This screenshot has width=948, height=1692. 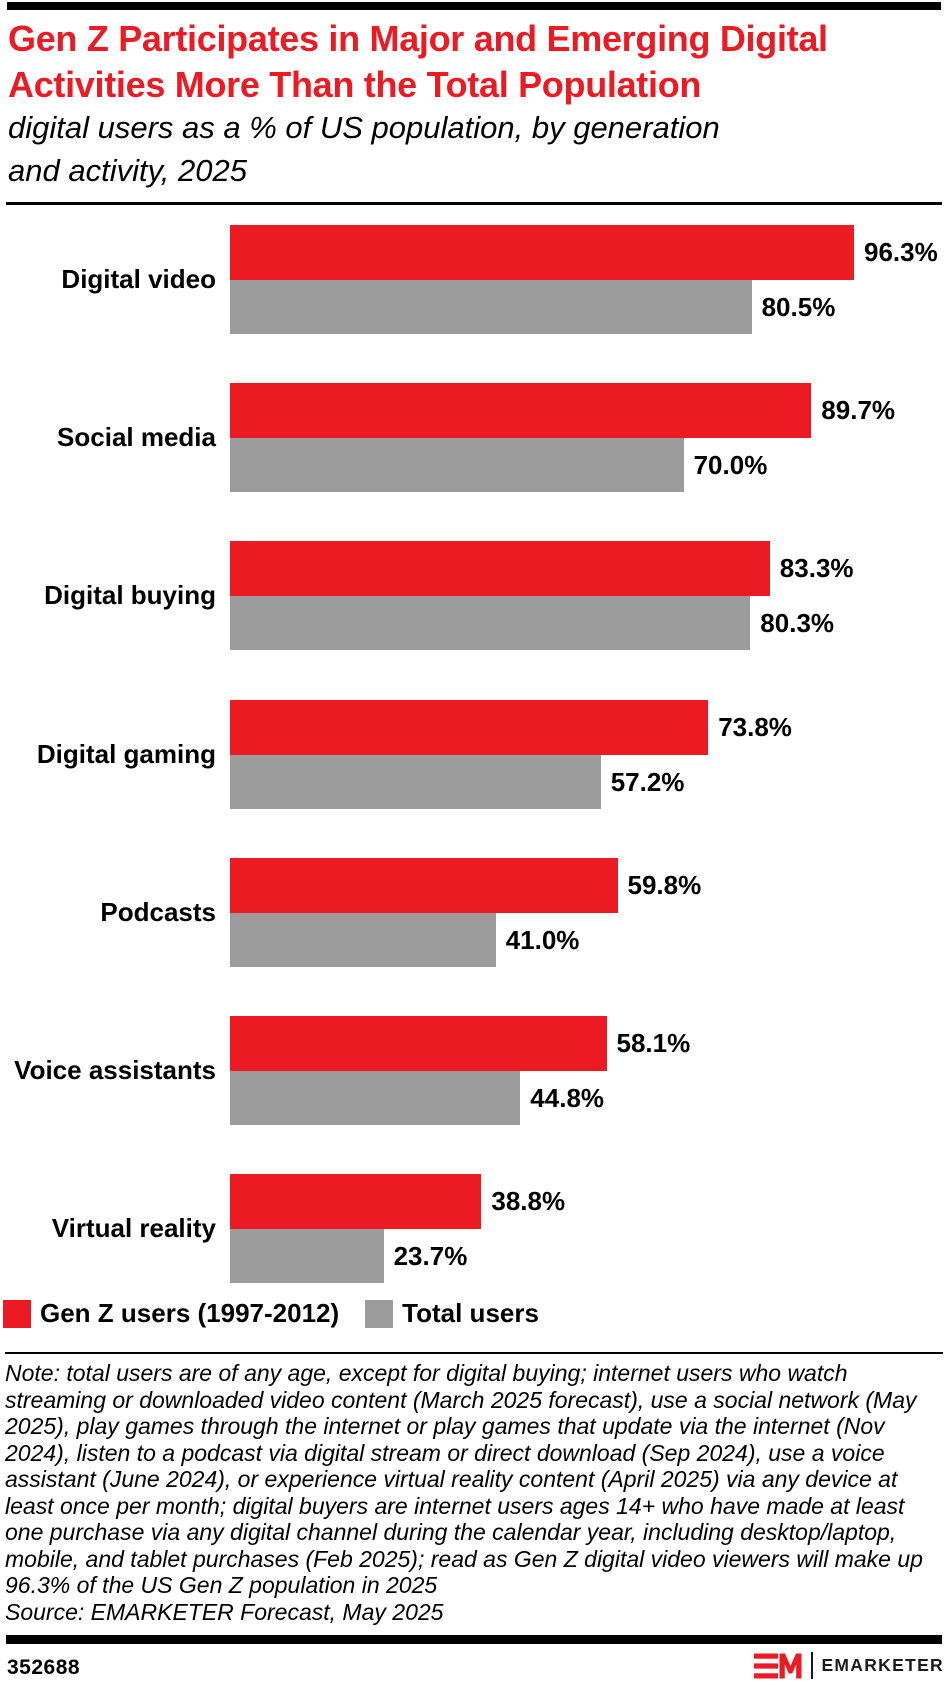 What do you see at coordinates (647, 781) in the screenshot?
I see `total-value-label: 57.2%` at bounding box center [647, 781].